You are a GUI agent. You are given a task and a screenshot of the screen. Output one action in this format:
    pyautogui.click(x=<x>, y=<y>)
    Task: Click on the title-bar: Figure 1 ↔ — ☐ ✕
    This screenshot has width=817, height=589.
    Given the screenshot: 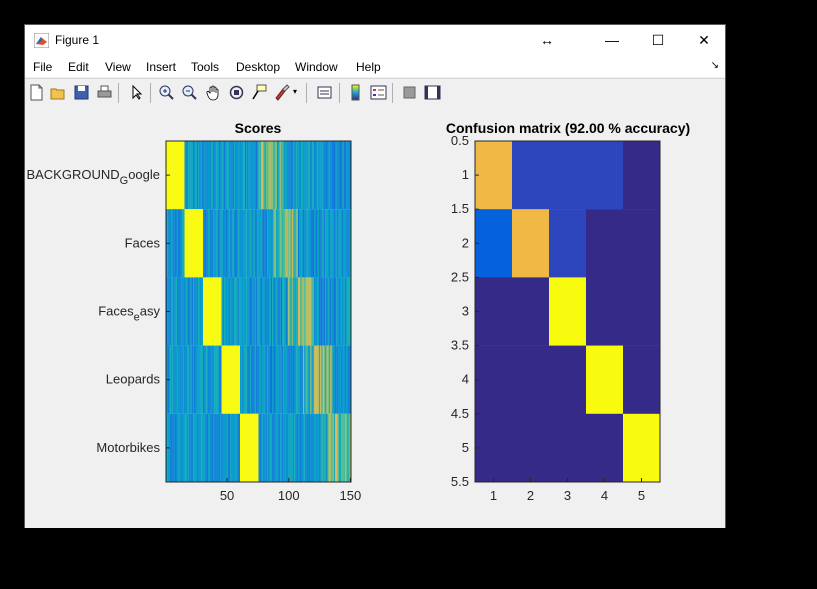 What is the action you would take?
    pyautogui.click(x=375, y=40)
    